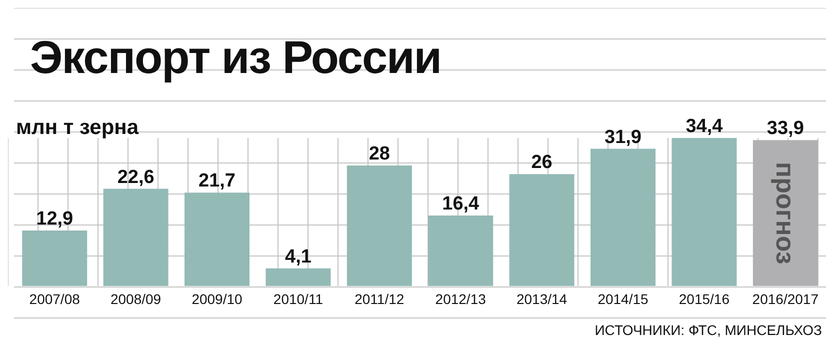 This screenshot has width=840, height=346. Describe the element at coordinates (704, 298) in the screenshot. I see `x-tick-label: 2015/16` at that location.